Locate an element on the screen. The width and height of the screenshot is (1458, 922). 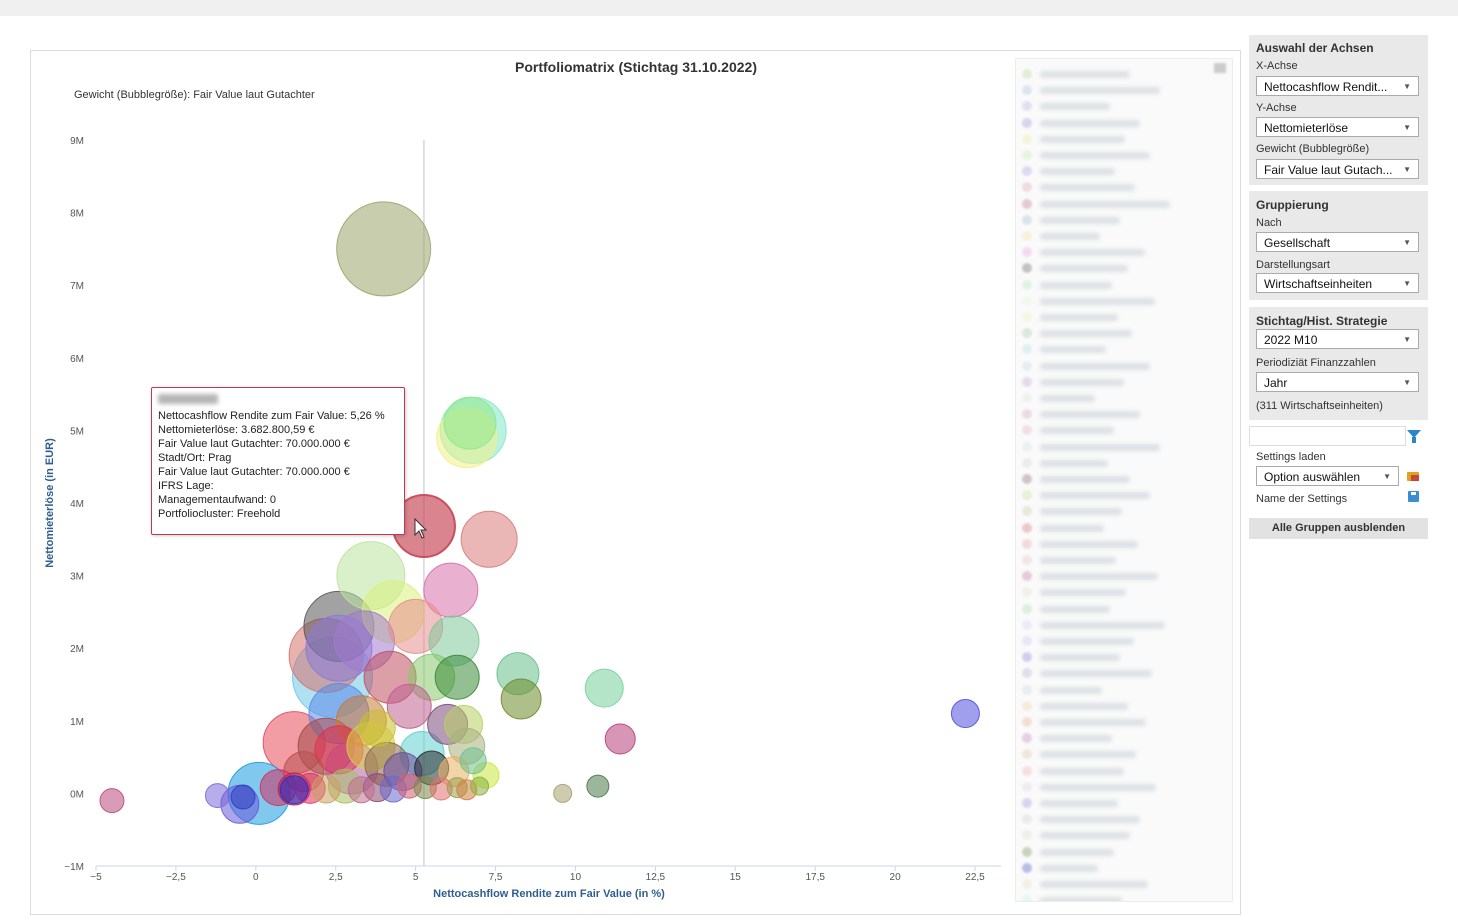
x-axis-select: Nettocashflow Rendit... ▼ is located at coordinates (1337, 86).